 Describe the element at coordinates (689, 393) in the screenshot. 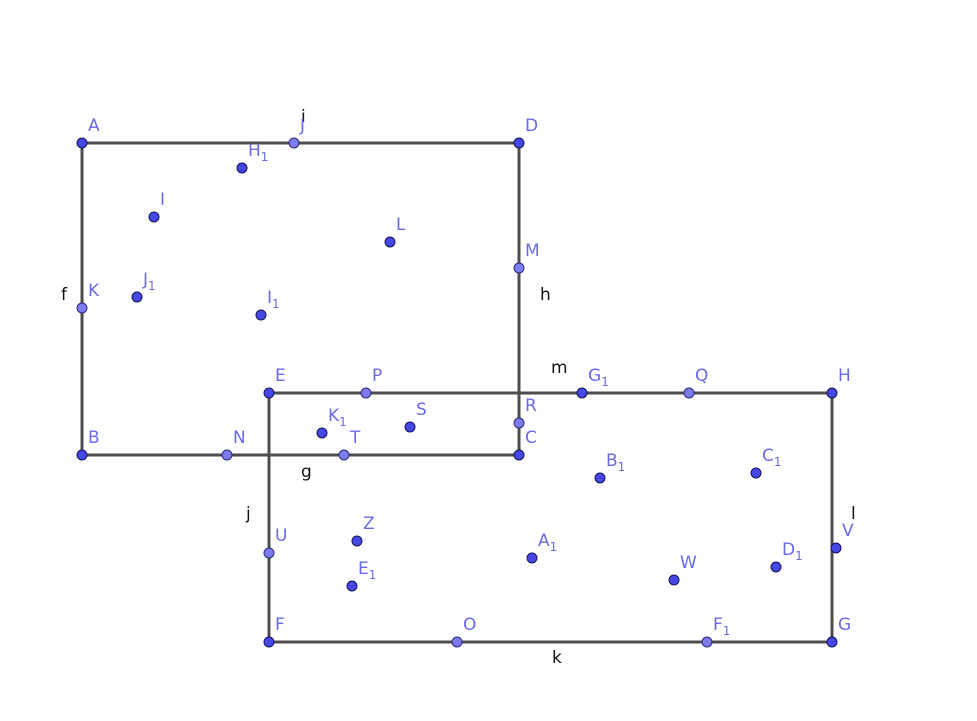

I see `point-Q` at that location.